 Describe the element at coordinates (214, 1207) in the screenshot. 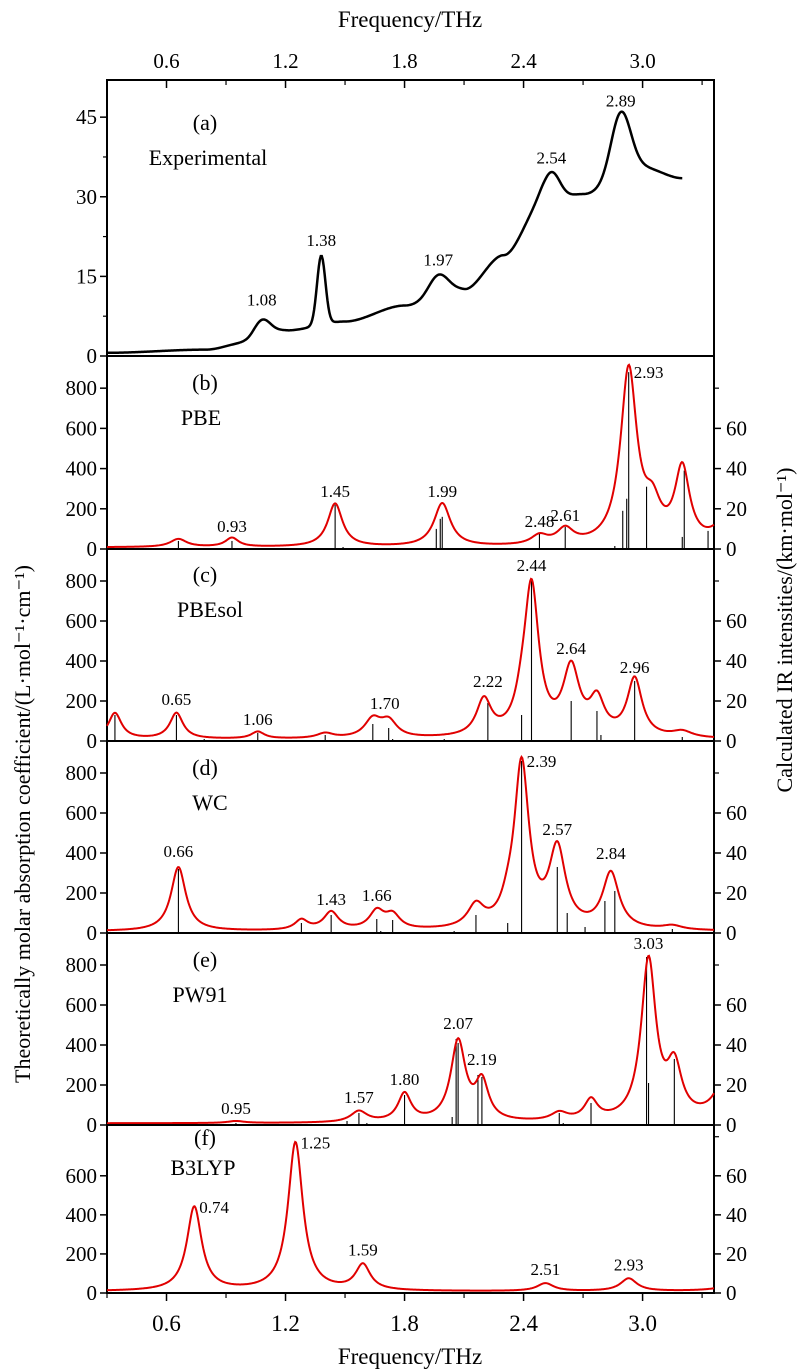

I see `peak-label: 0.74` at that location.